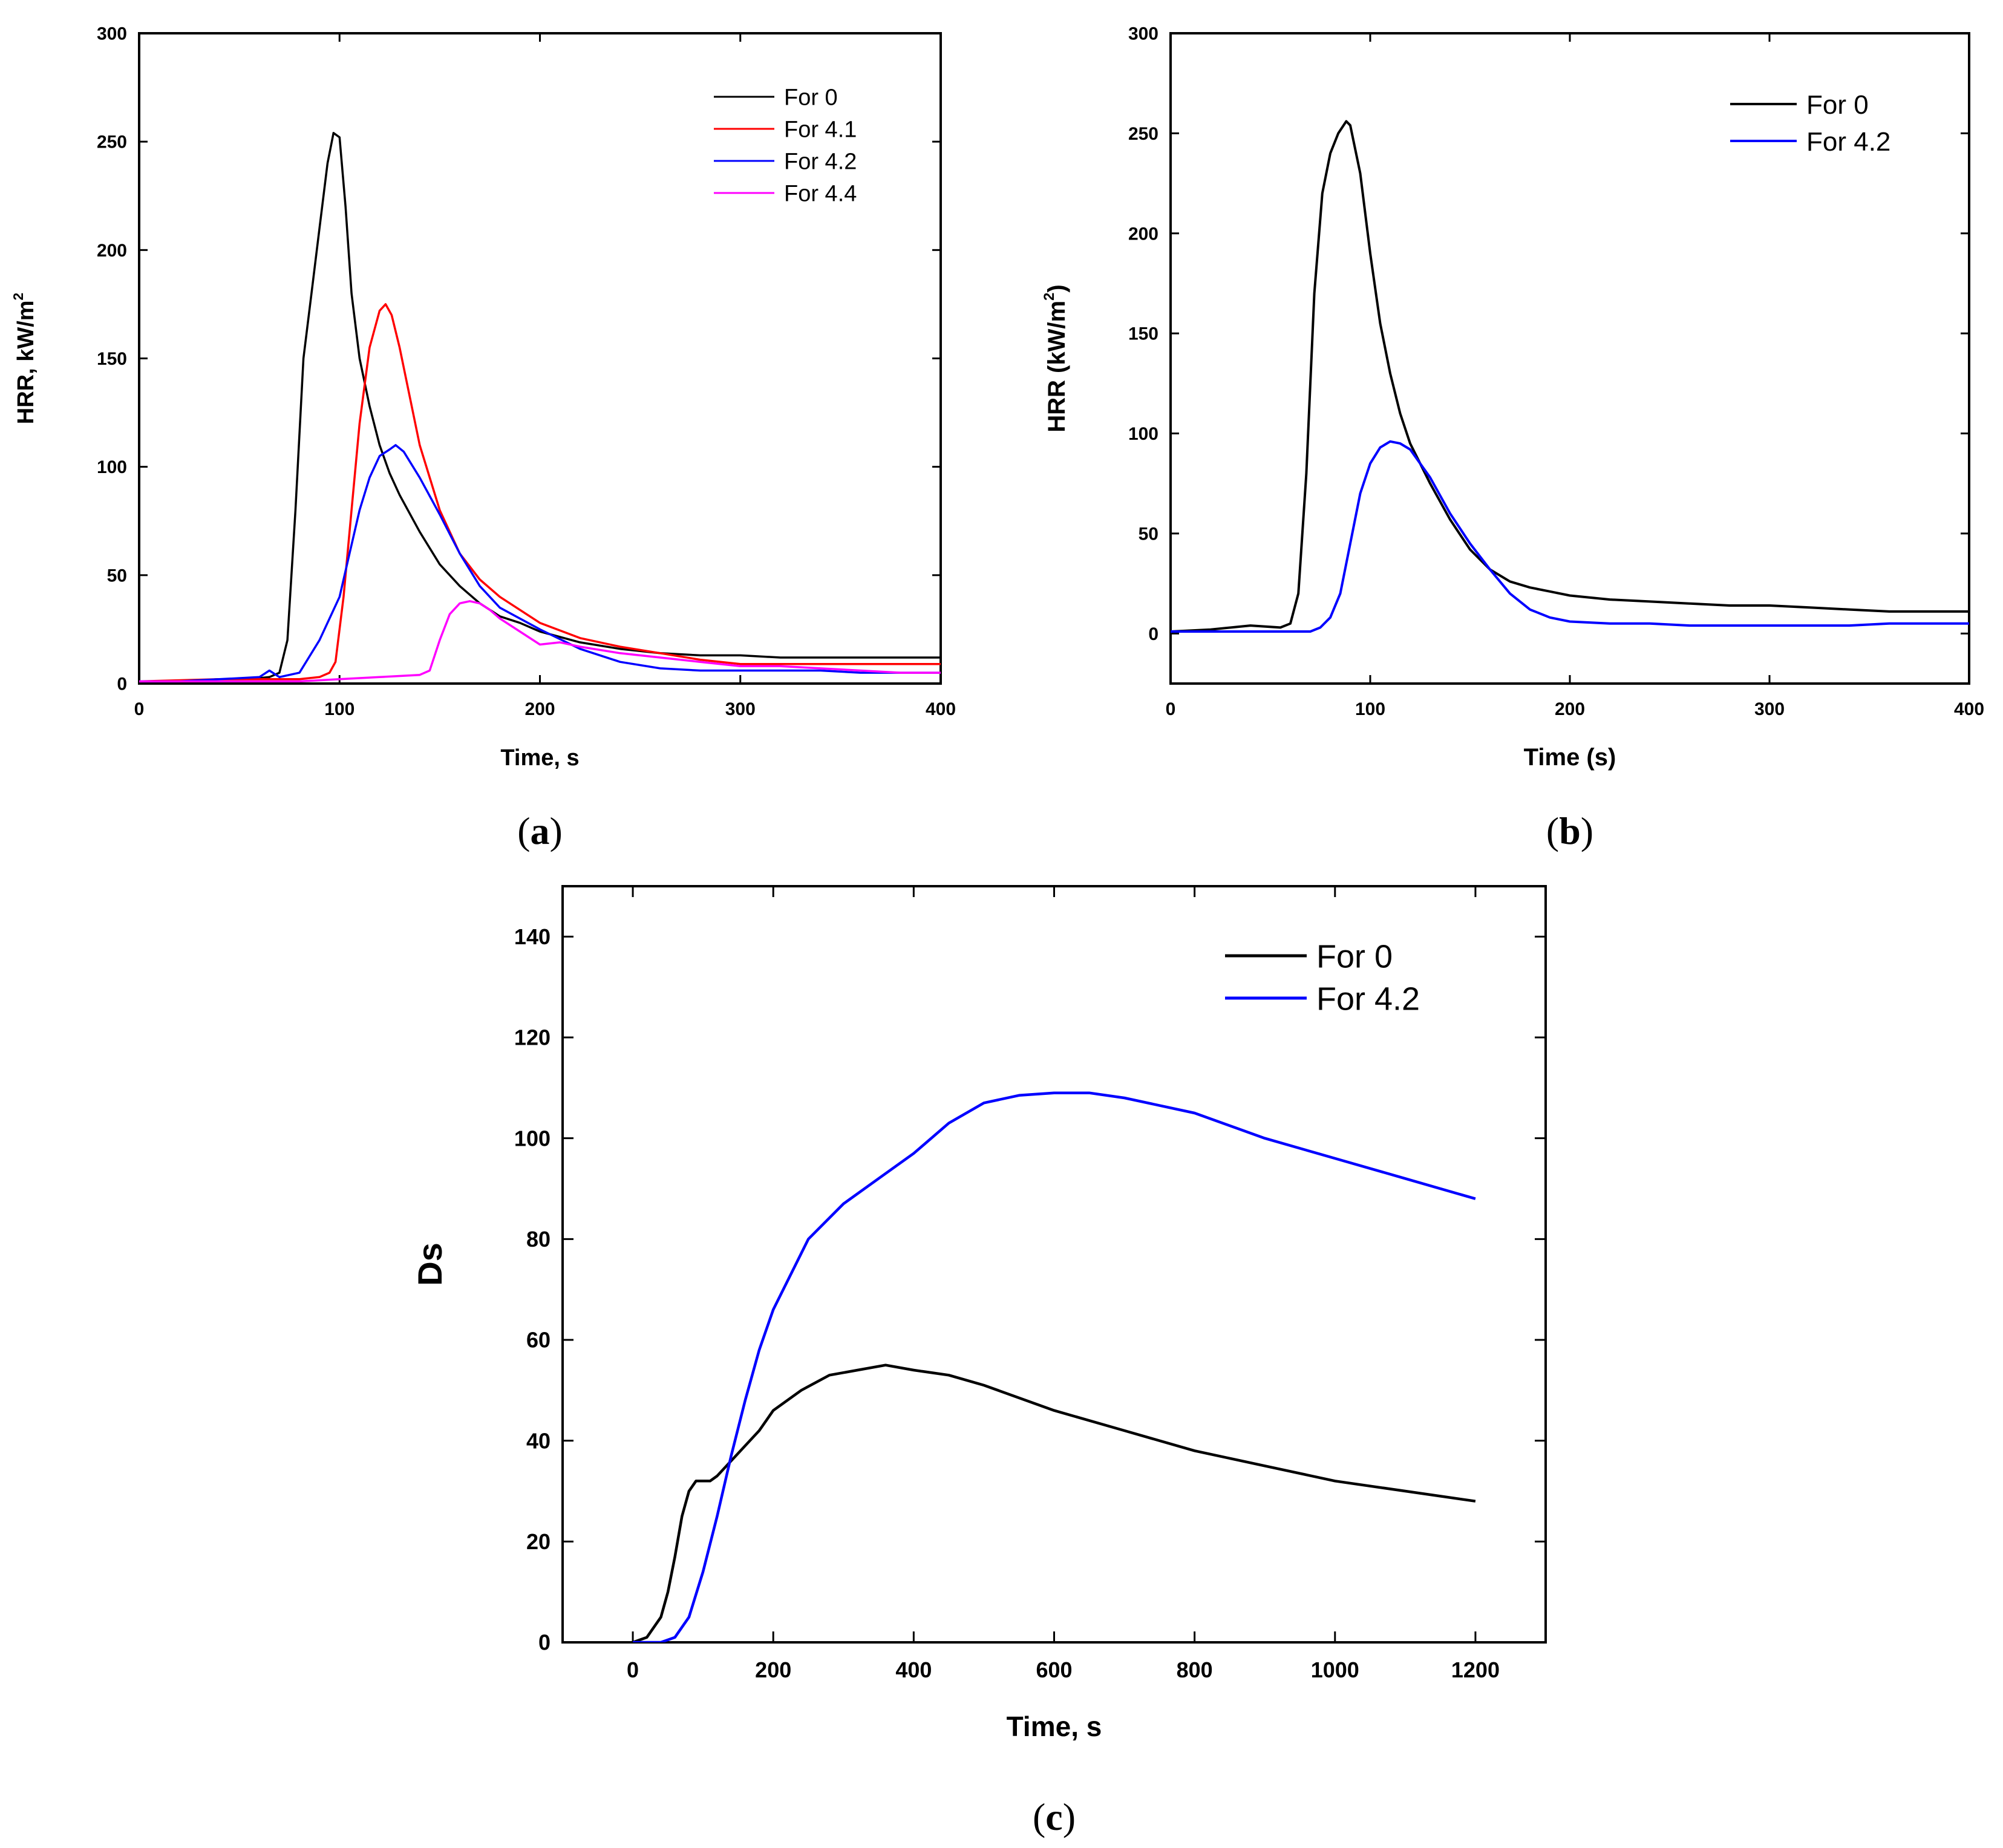 This screenshot has height=1848, width=2003. Describe the element at coordinates (539, 1541) in the screenshot. I see `y-tick-label: 20` at that location.